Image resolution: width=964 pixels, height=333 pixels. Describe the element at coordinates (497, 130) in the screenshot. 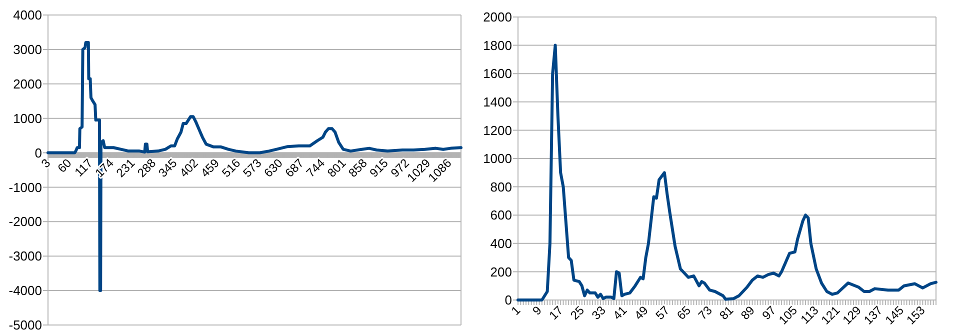

I see `y-tick-label: 1200` at that location.